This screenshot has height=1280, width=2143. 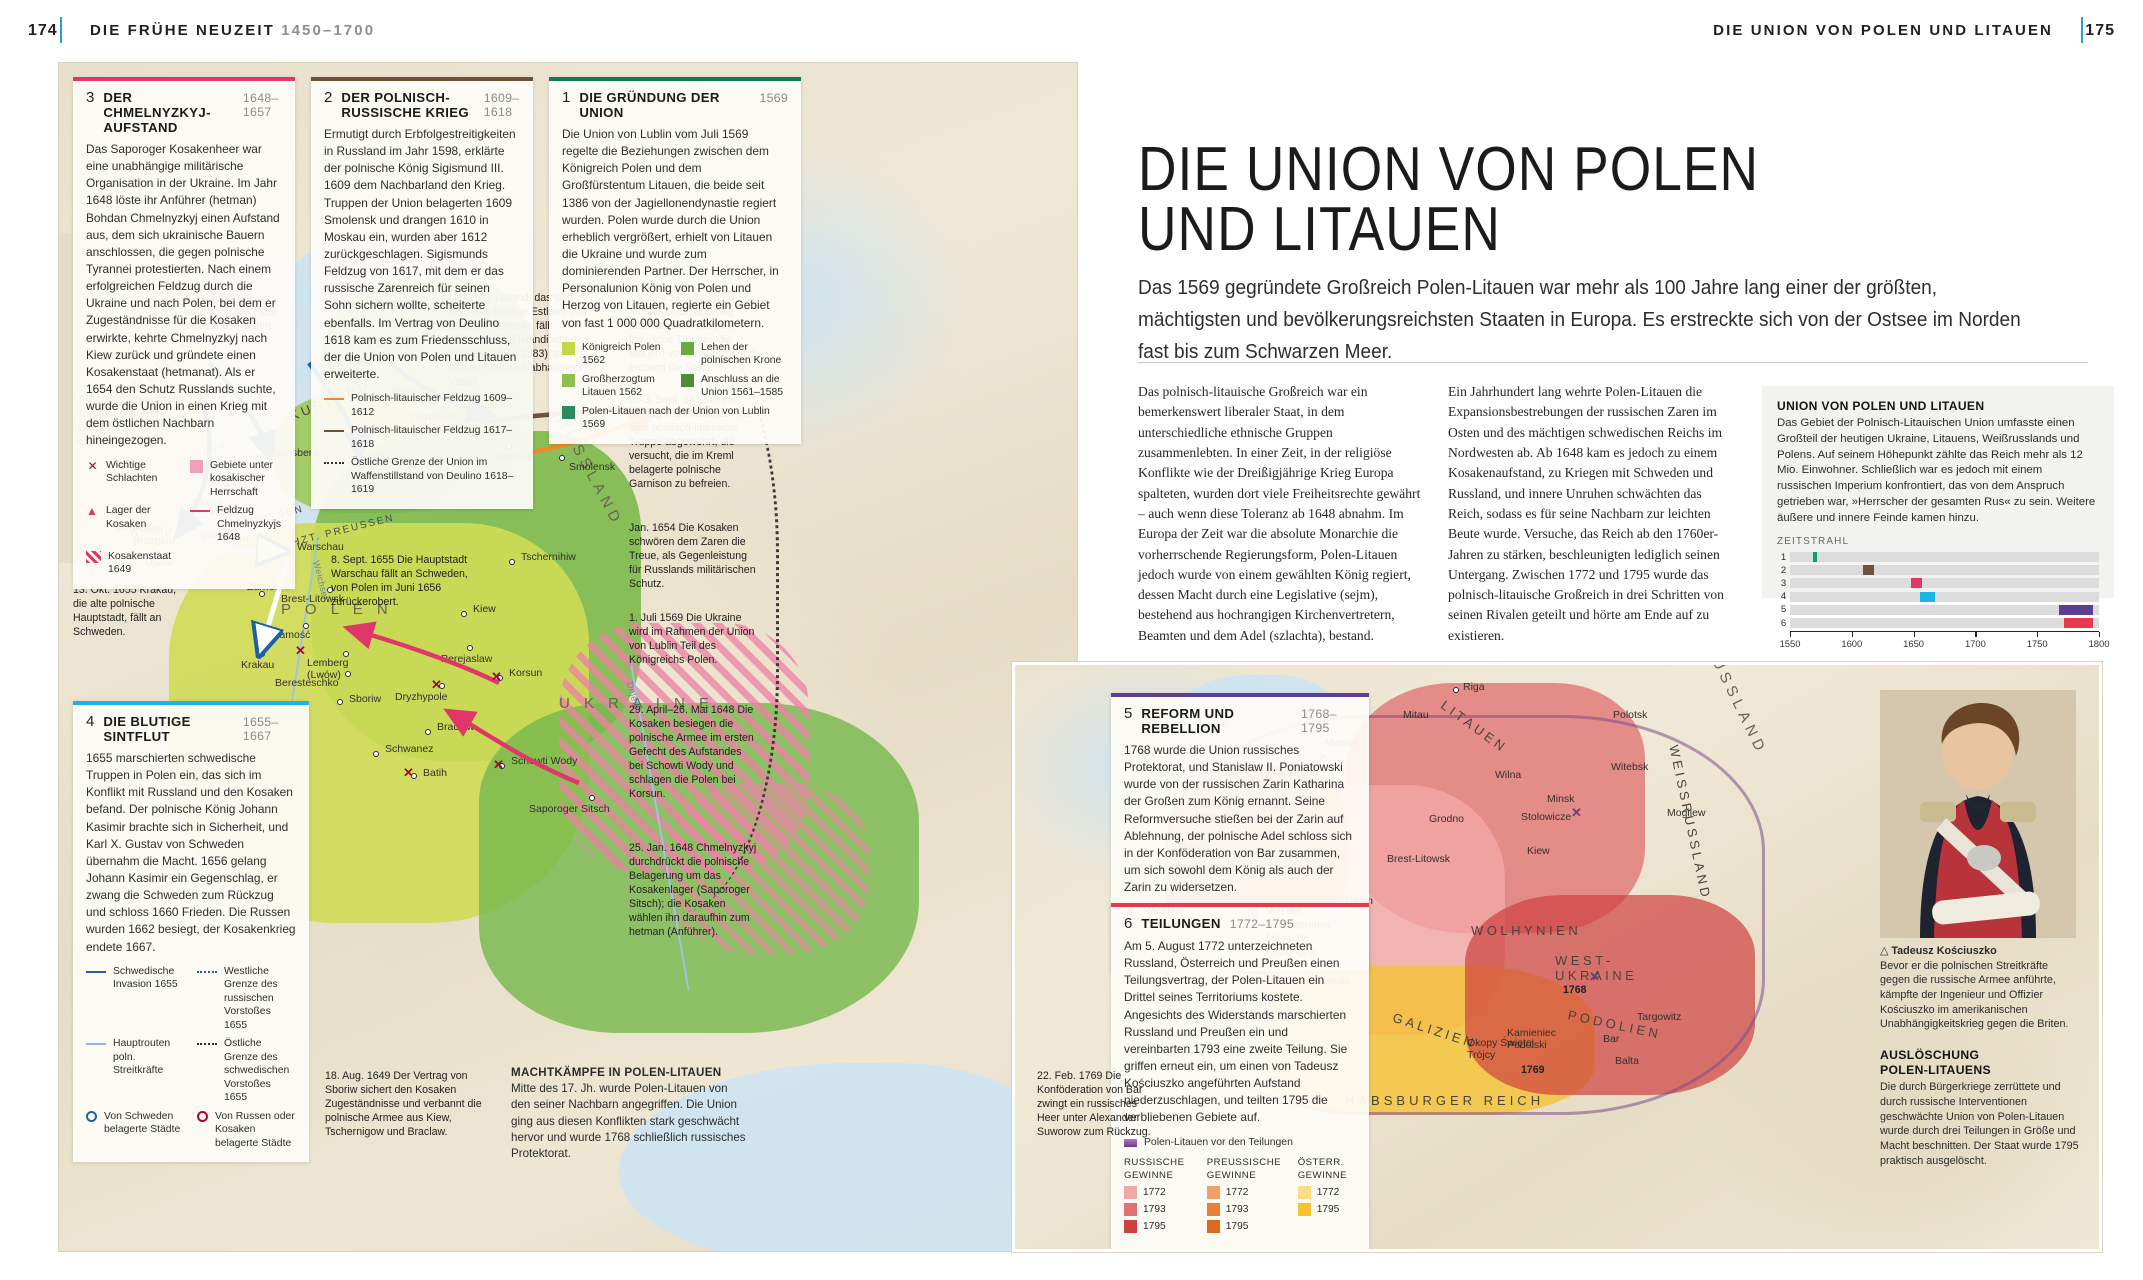 I want to click on partition-column: PREUSSISCHE GEWINNE 1772 1793 1795, so click(x=1244, y=1197).